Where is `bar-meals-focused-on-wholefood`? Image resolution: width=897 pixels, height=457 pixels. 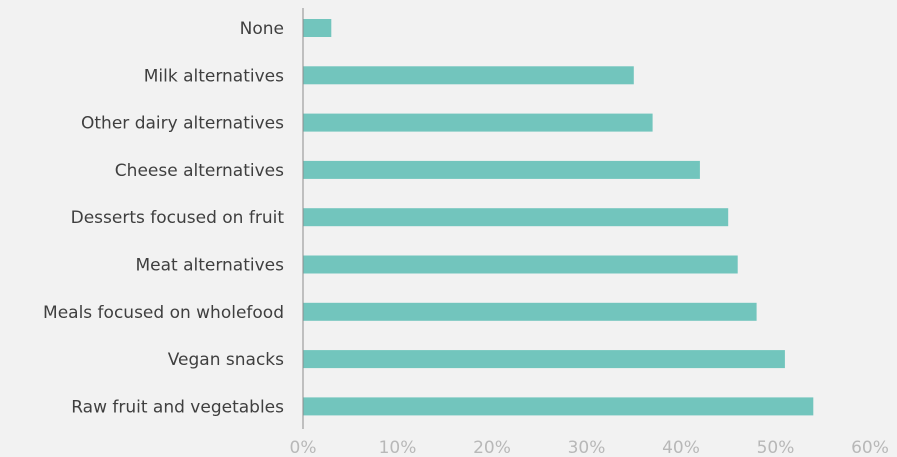 bar-meals-focused-on-wholefood is located at coordinates (530, 311).